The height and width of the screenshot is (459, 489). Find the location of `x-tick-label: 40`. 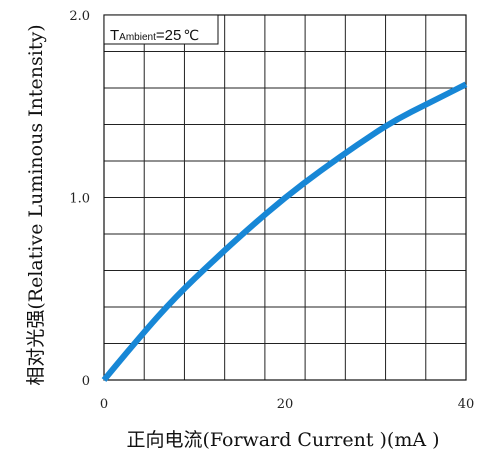

x-tick-label: 40 is located at coordinates (466, 404).